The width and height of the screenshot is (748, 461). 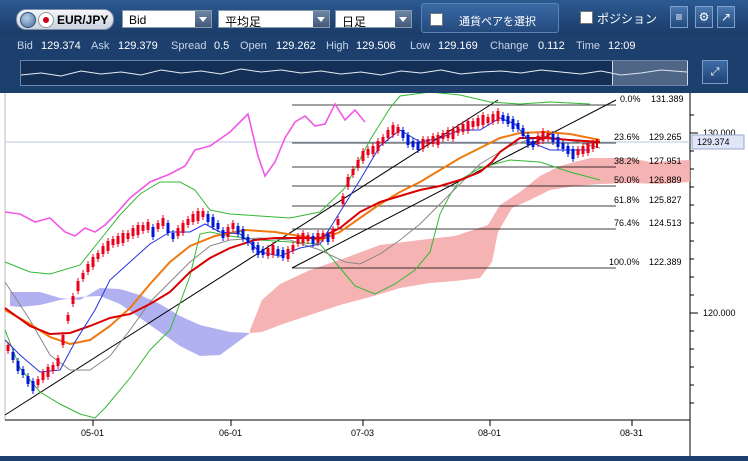 I want to click on zoom-toggle-button: ⤢, so click(x=715, y=72).